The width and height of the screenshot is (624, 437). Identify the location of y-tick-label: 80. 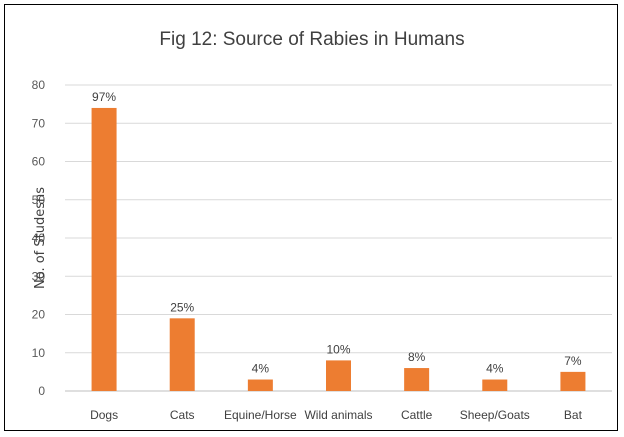
(39, 85).